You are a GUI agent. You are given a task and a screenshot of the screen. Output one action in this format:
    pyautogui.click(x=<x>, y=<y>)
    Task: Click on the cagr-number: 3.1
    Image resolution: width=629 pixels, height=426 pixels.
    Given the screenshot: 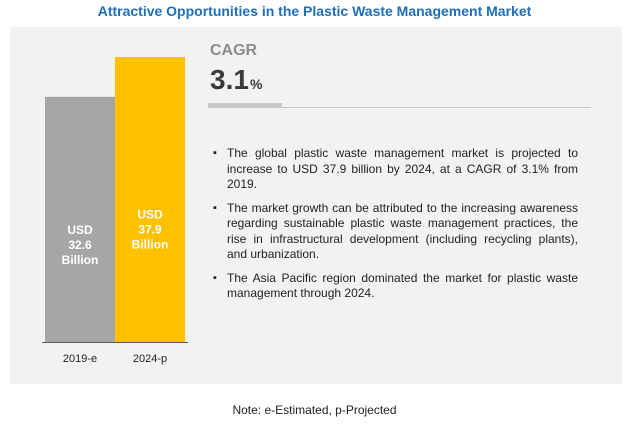 What is the action you would take?
    pyautogui.click(x=229, y=79)
    